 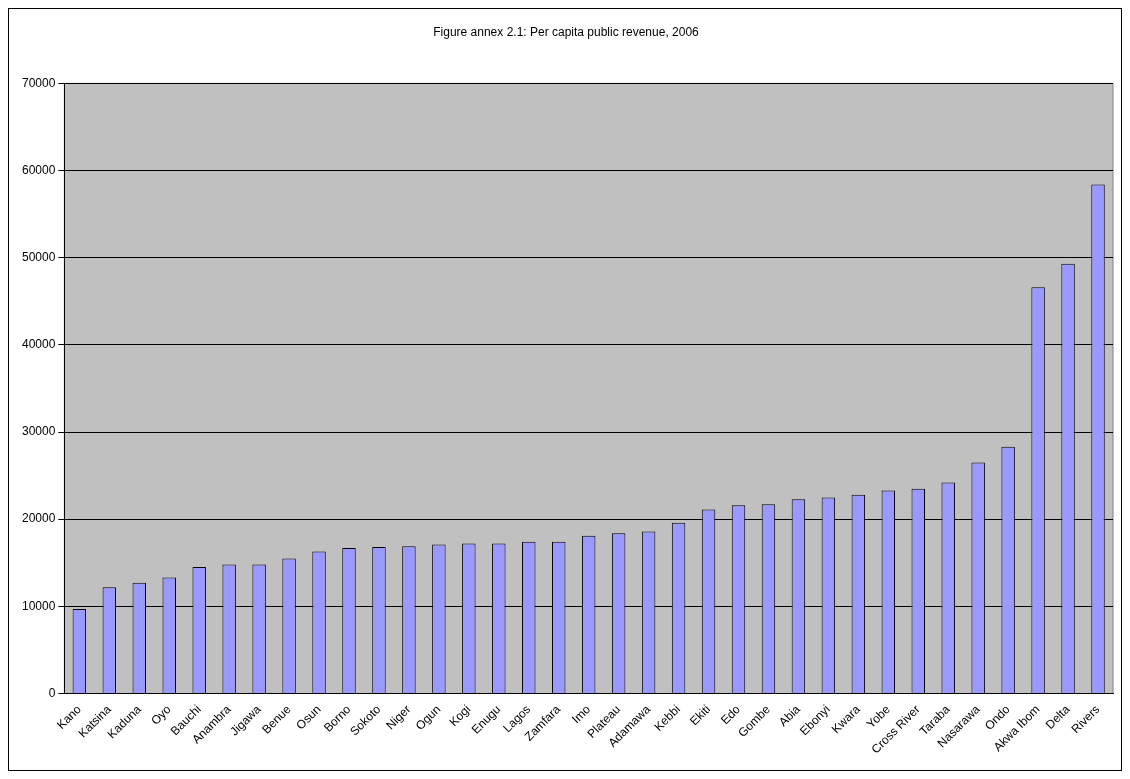 I want to click on y-tick-label: 30000, so click(x=38, y=431).